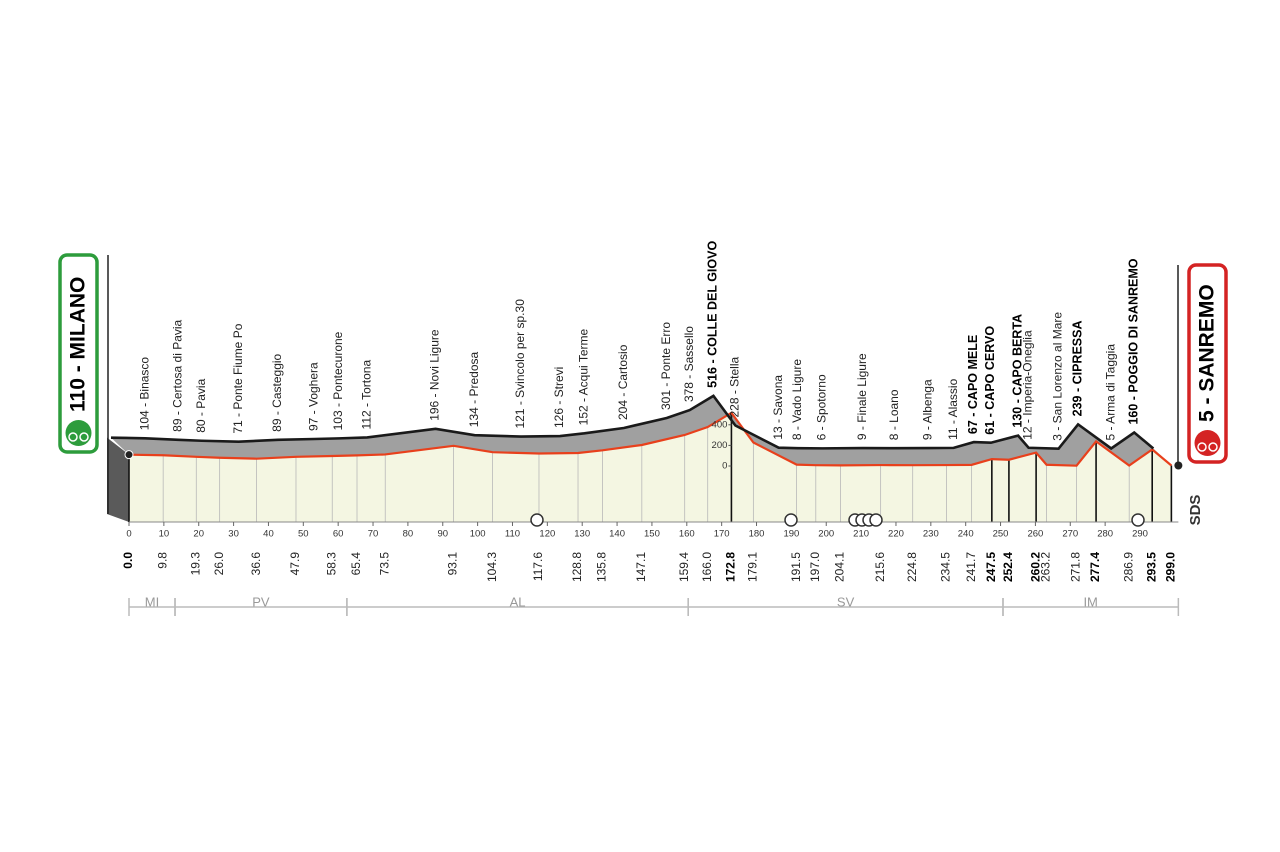 The height and width of the screenshot is (852, 1280). What do you see at coordinates (1035, 534) in the screenshot?
I see `x-tick-label: 260` at bounding box center [1035, 534].